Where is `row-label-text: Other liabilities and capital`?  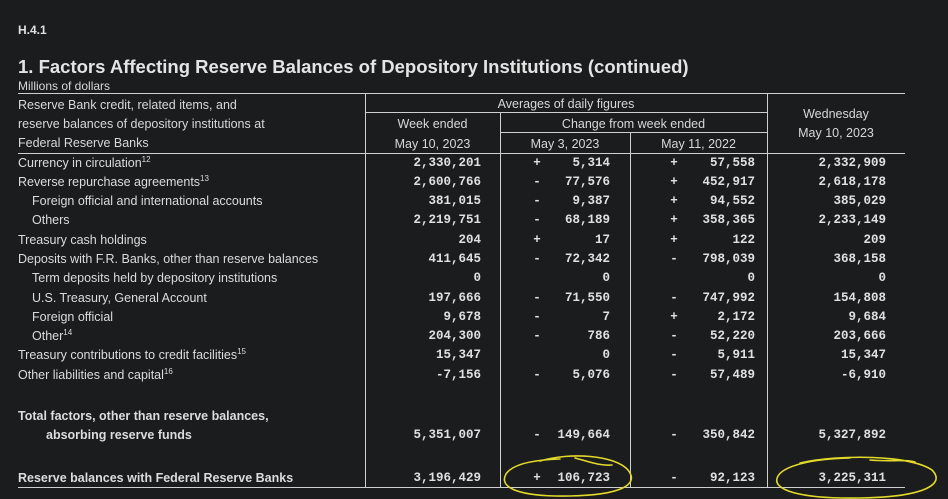 row-label-text: Other liabilities and capital is located at coordinates (91, 375).